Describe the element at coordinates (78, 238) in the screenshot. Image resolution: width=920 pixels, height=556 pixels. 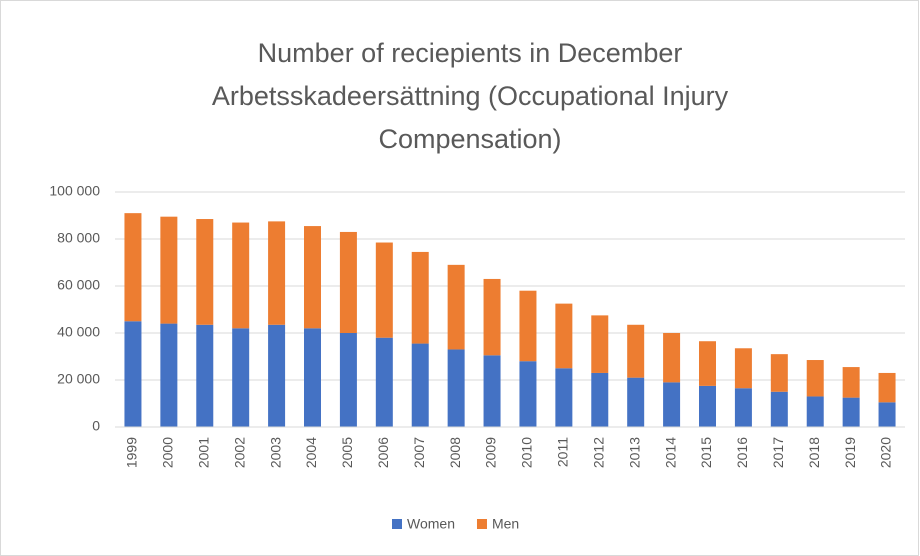
I see `y-tick-label: 80 000` at that location.